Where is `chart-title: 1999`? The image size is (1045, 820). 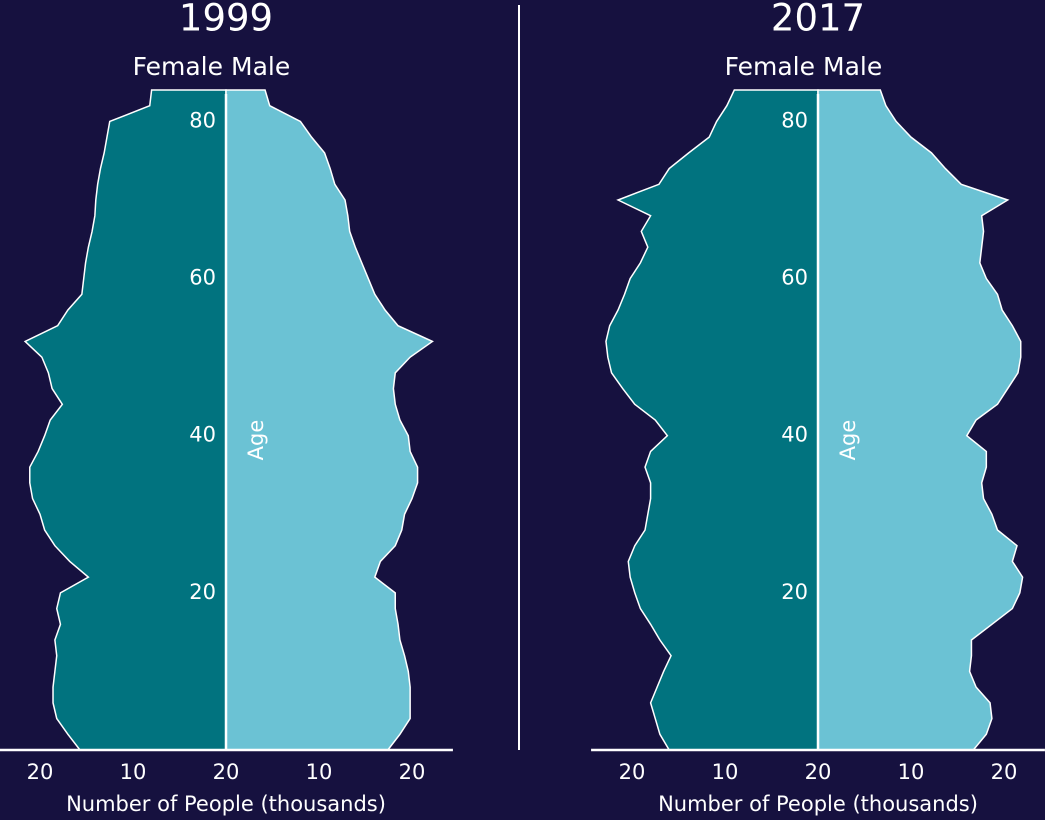
chart-title: 1999 is located at coordinates (226, 20).